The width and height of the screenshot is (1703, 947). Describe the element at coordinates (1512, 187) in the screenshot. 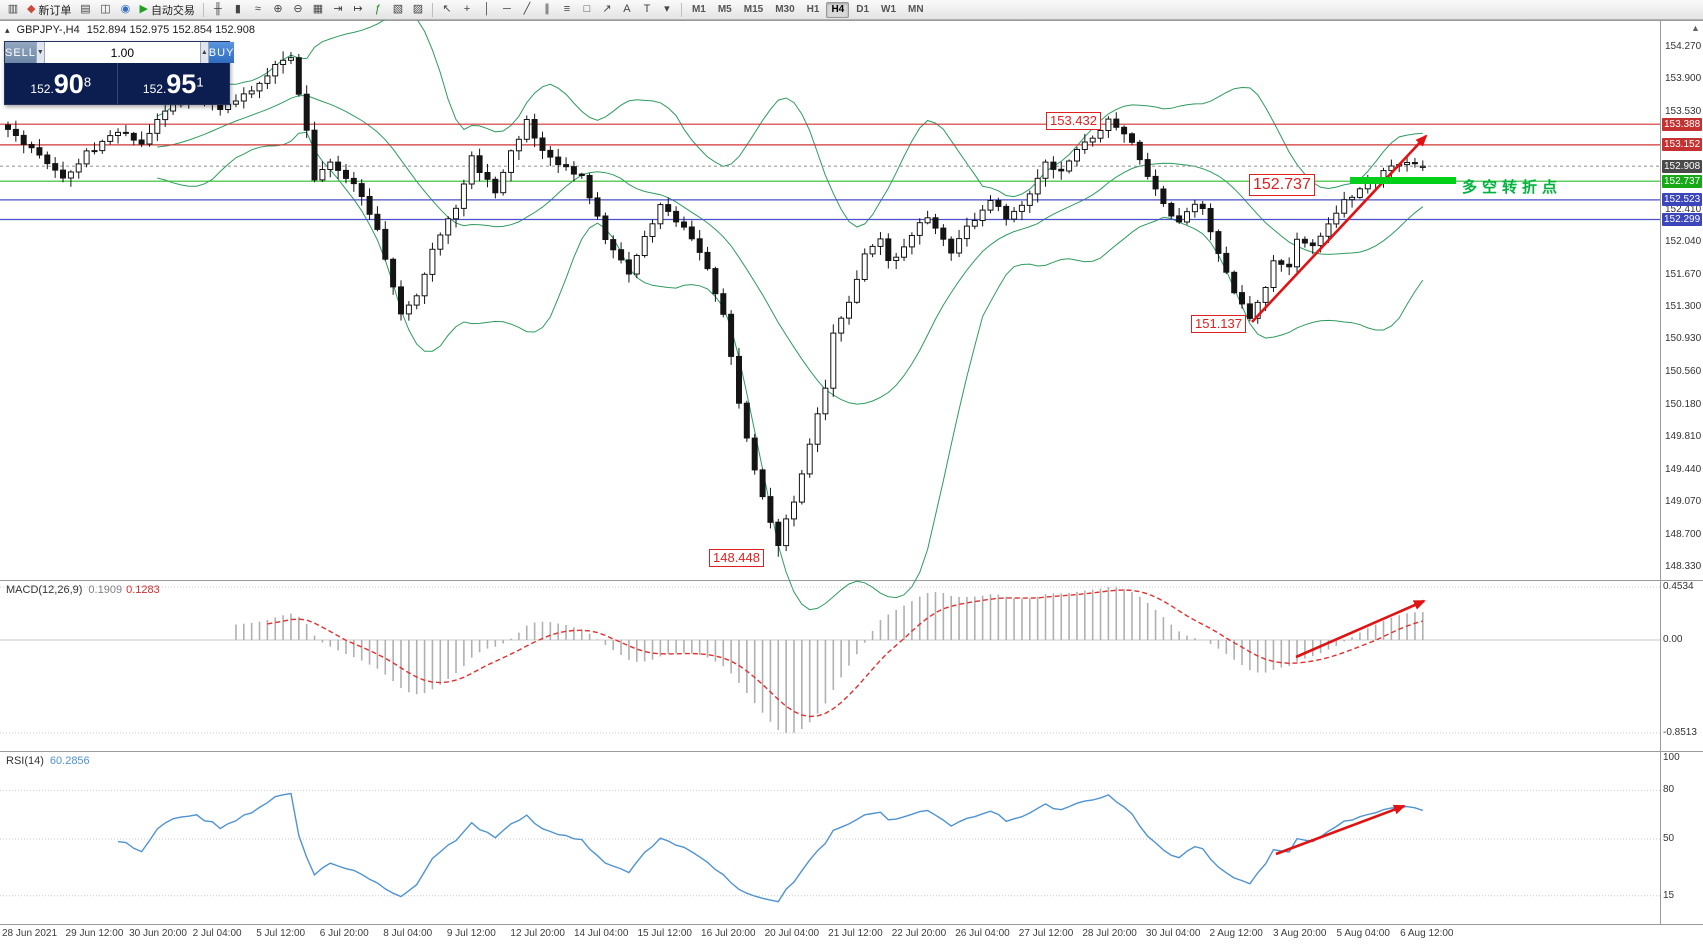

I see `note-label: 多空转折点` at that location.